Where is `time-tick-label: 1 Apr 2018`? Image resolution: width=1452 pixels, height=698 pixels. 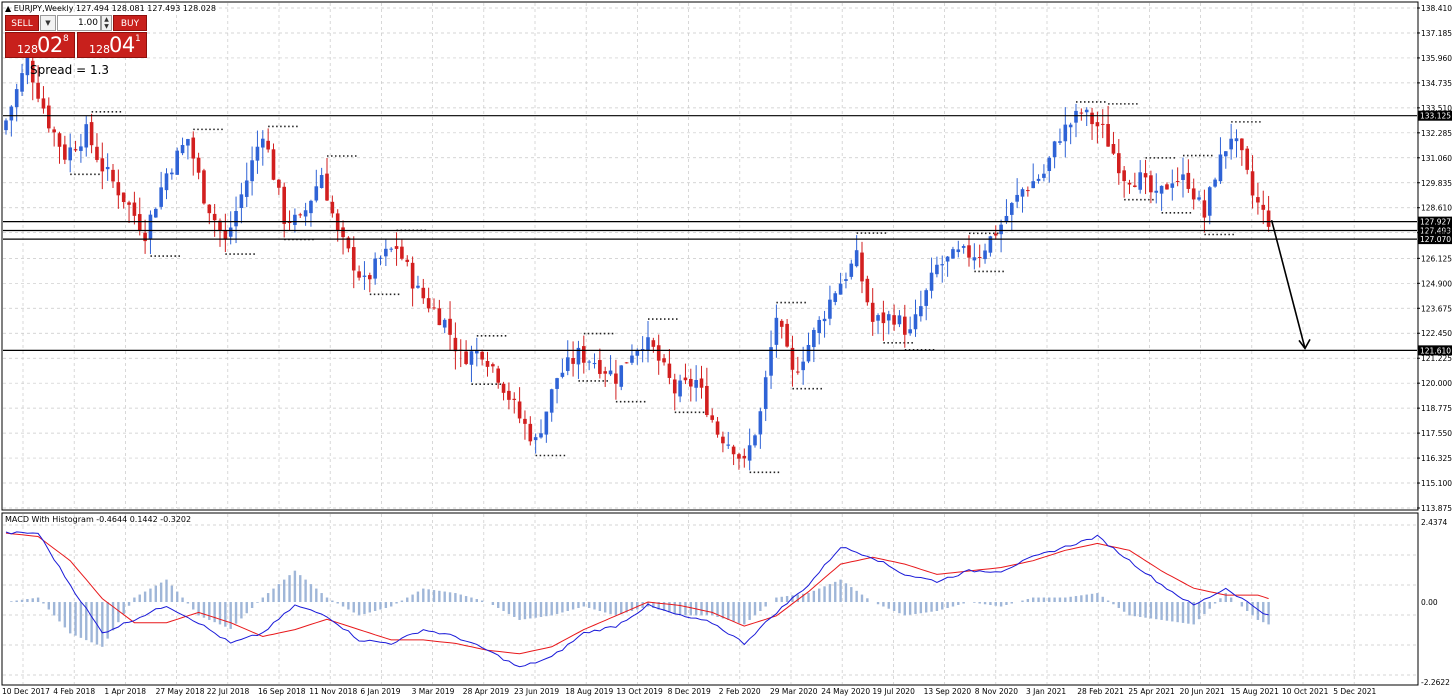
time-tick-label: 1 Apr 2018 is located at coordinates (125, 691).